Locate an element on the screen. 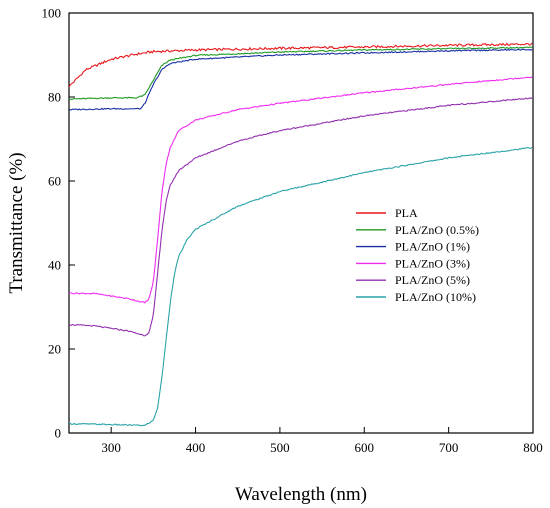  legend-label: PLA is located at coordinates (406, 213).